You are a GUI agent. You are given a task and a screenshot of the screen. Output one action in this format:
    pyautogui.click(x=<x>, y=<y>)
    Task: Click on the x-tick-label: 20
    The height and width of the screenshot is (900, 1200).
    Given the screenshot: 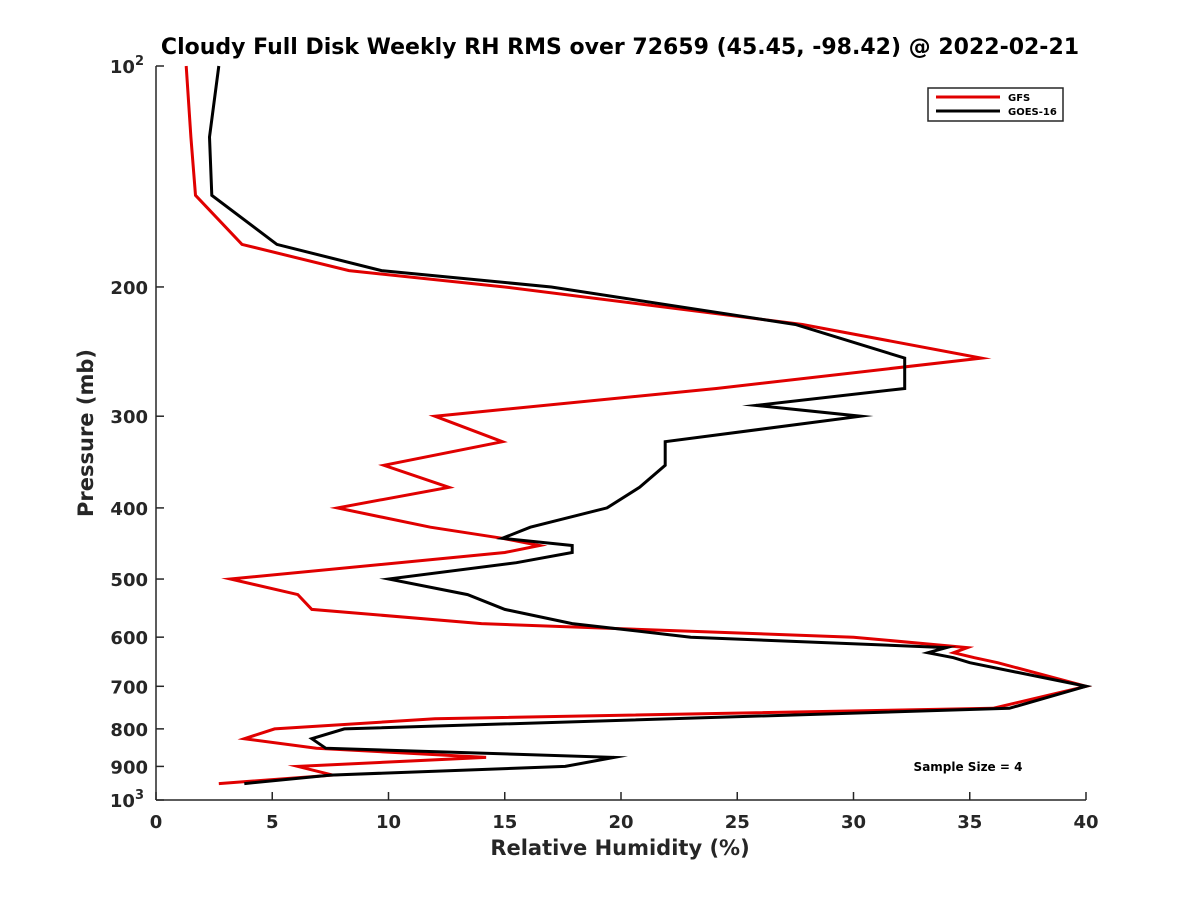 What is the action you would take?
    pyautogui.click(x=620, y=822)
    